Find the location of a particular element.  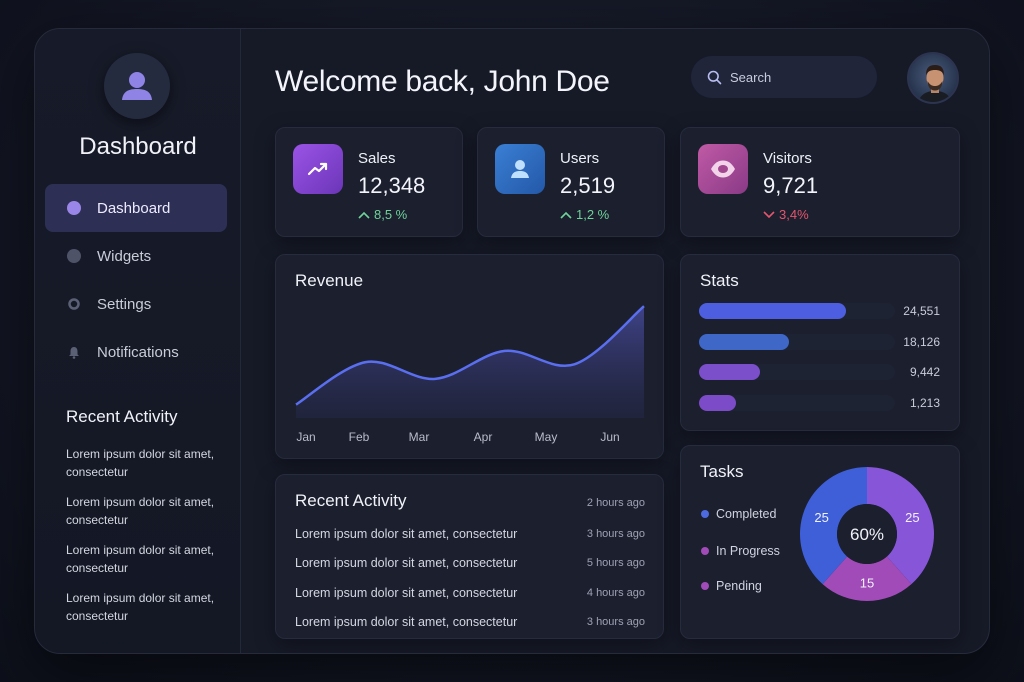

legend-label: Pending is located at coordinates (739, 586).